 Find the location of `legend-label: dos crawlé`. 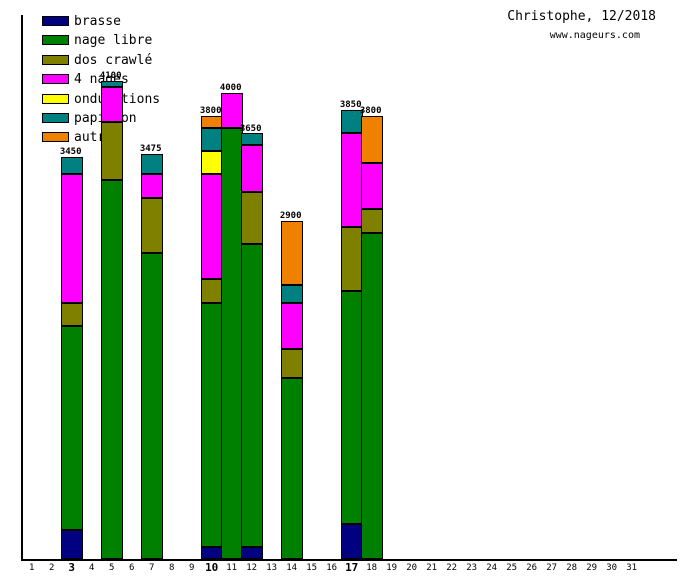

legend-label: dos crawlé is located at coordinates (113, 60).